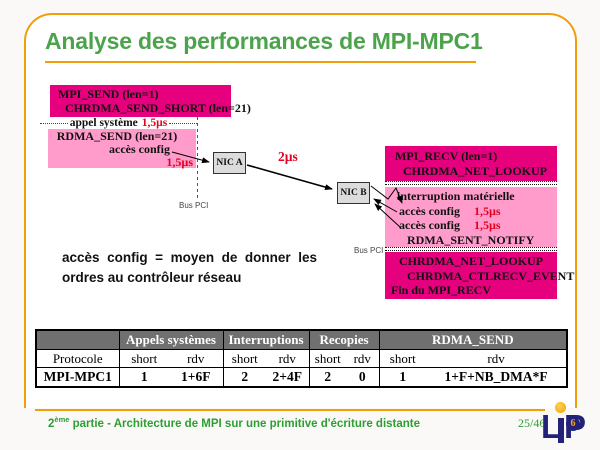 Image resolution: width=600 pixels, height=450 pixels. I want to click on note-line-2: ordres au contrôleur réseau, so click(152, 277).